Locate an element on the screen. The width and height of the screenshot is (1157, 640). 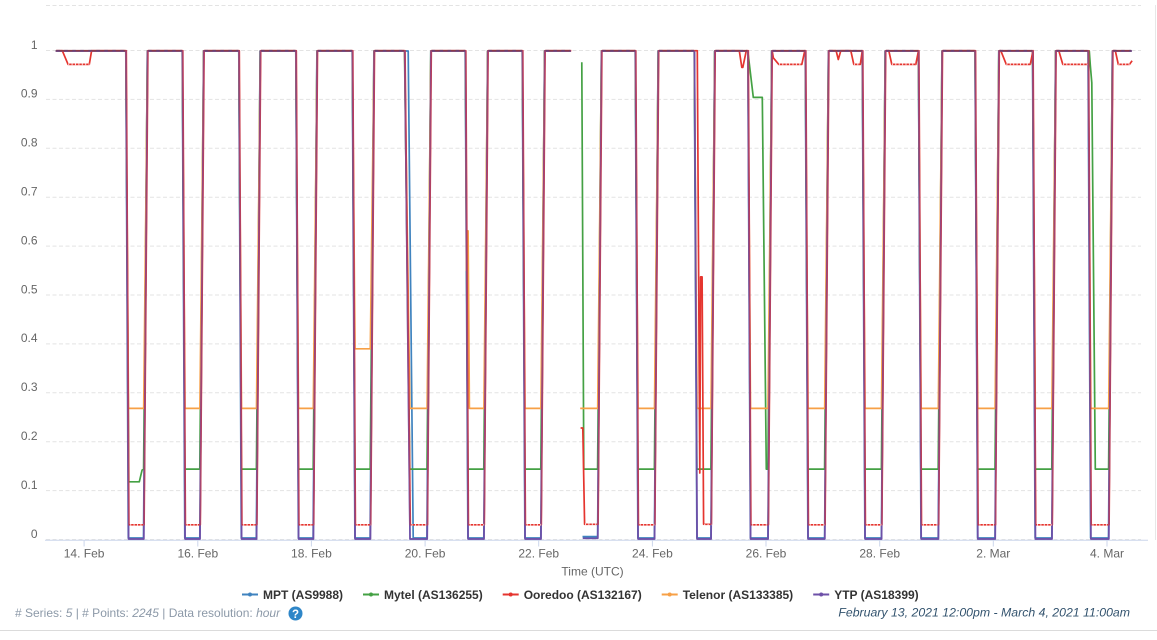
svg-text: 0.8 is located at coordinates (29, 143).